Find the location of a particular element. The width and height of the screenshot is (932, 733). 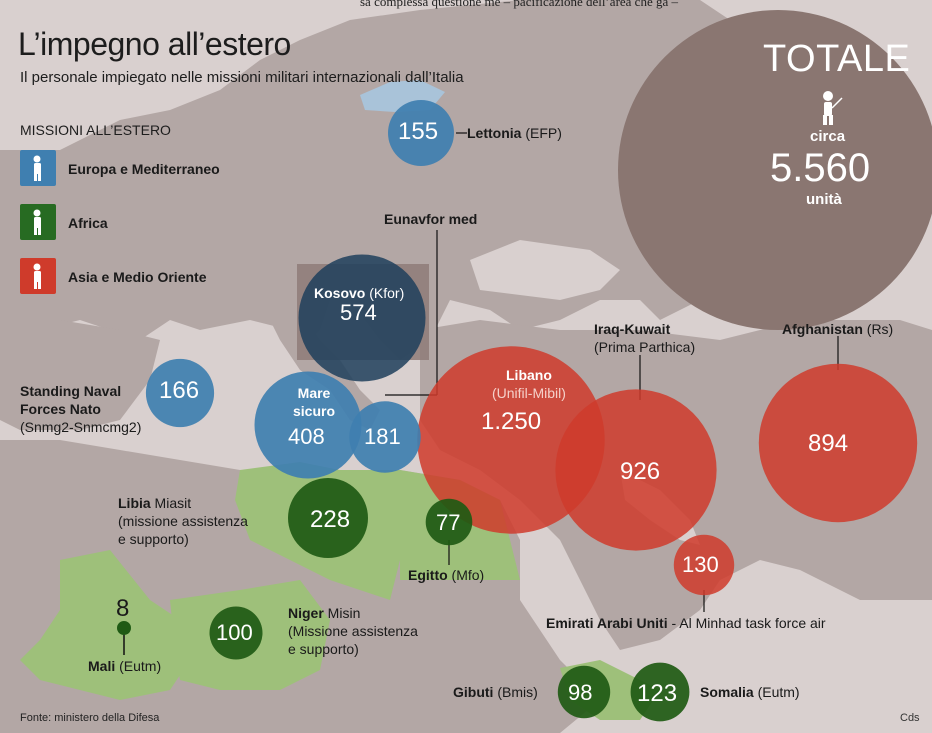

total-circle is located at coordinates (775, 170).